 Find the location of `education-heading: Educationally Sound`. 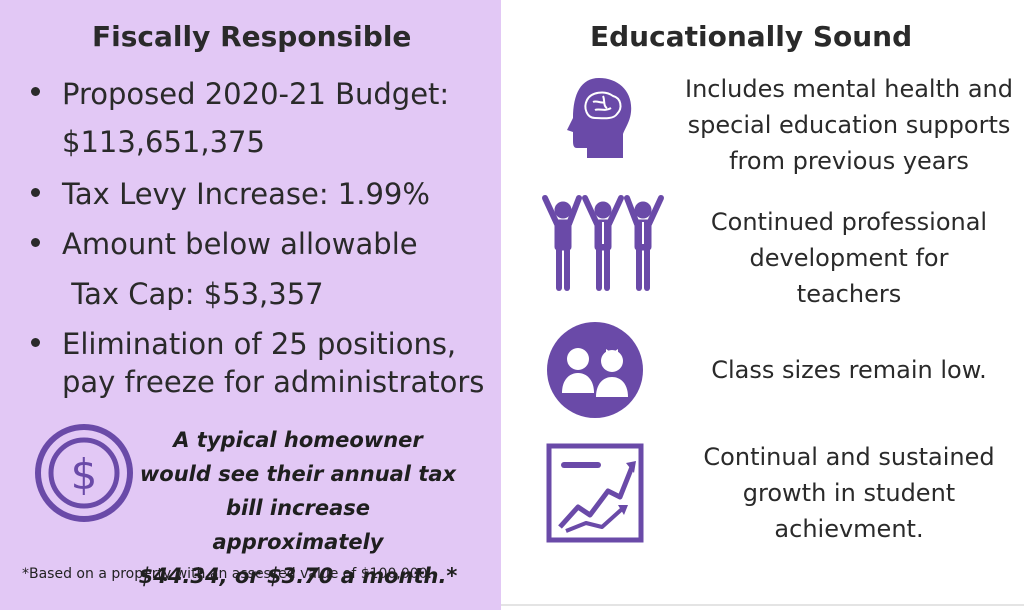

education-heading: Educationally Sound is located at coordinates (751, 36).